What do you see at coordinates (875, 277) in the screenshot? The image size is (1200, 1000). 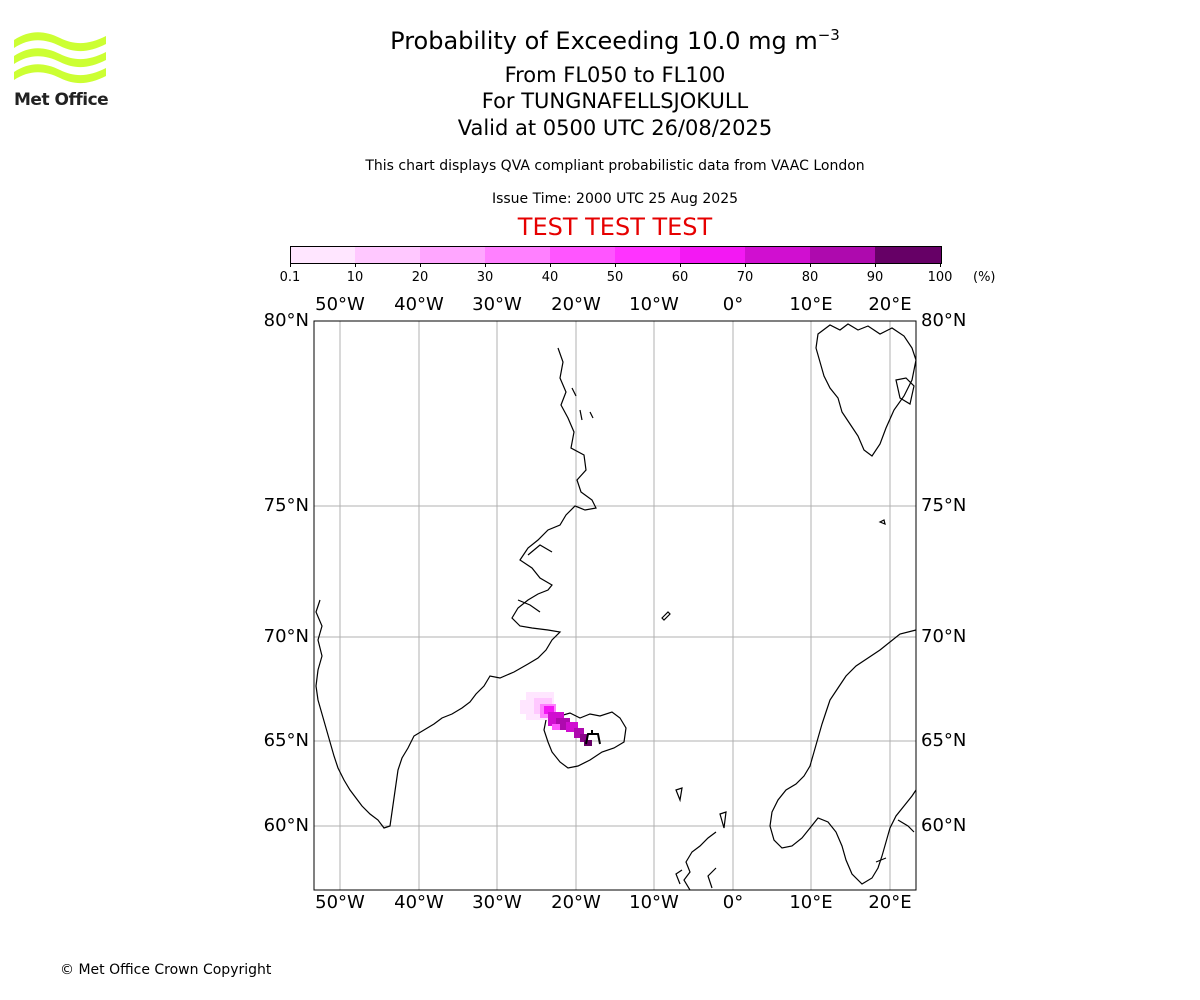 I see `colorbar-tick-label: 90` at bounding box center [875, 277].